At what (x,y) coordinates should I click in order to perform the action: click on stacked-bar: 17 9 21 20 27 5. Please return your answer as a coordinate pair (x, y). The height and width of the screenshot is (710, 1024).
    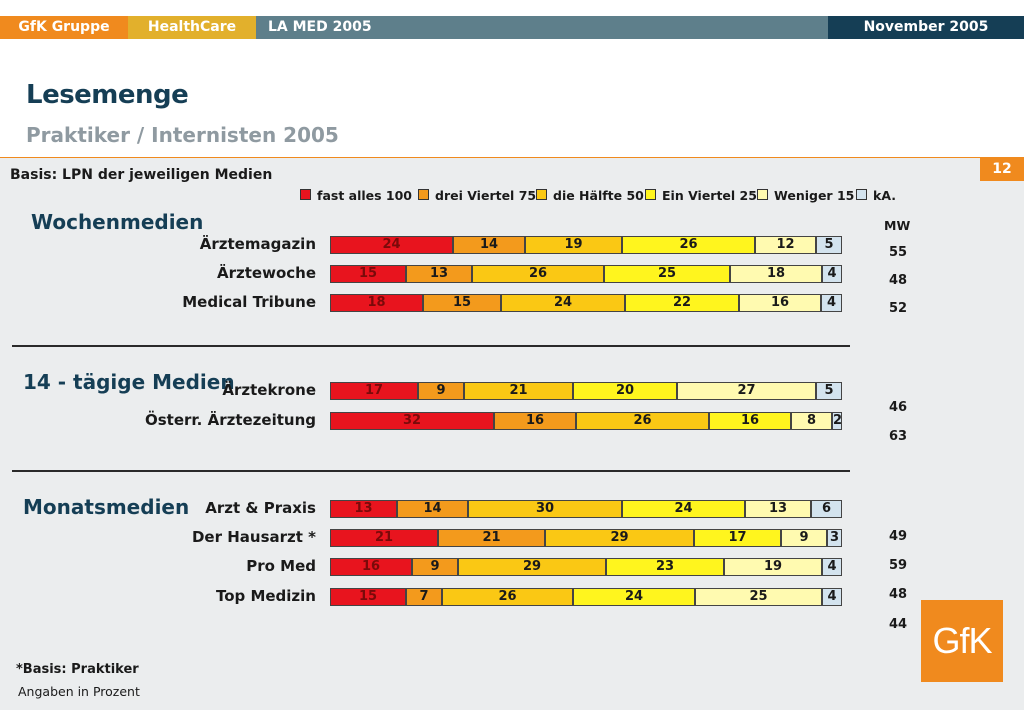
    Looking at the image, I should click on (586, 391).